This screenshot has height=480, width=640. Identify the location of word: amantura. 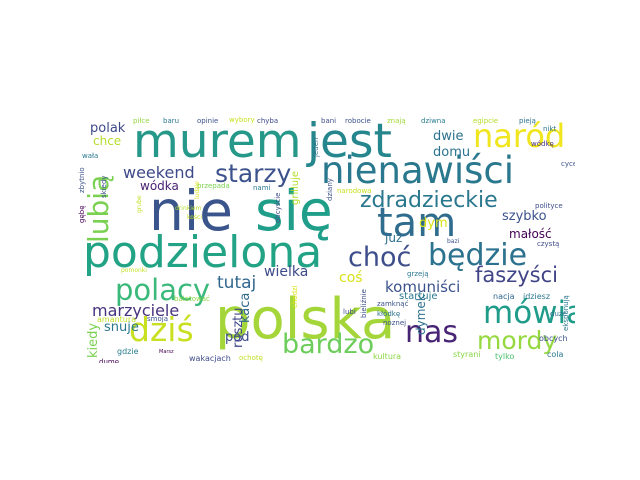
(117, 319).